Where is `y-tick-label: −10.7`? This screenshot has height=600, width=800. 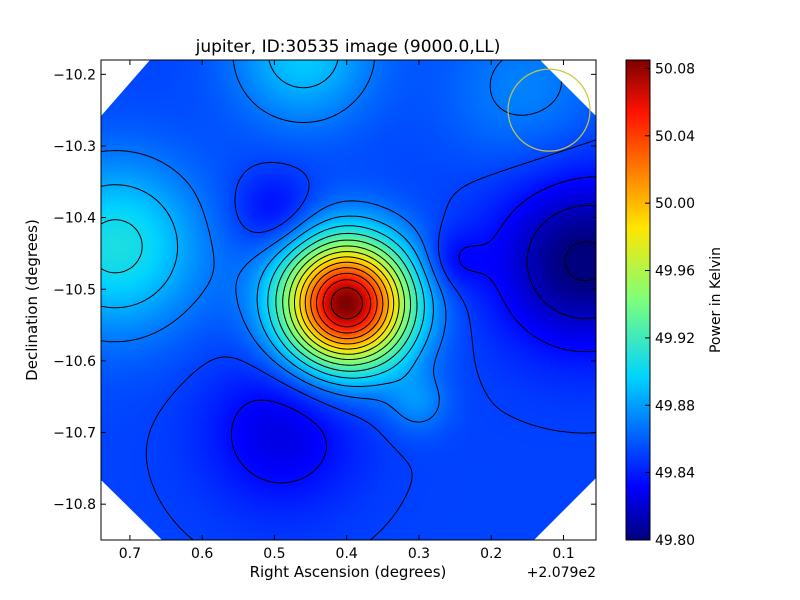 y-tick-label: −10.7 is located at coordinates (74, 434).